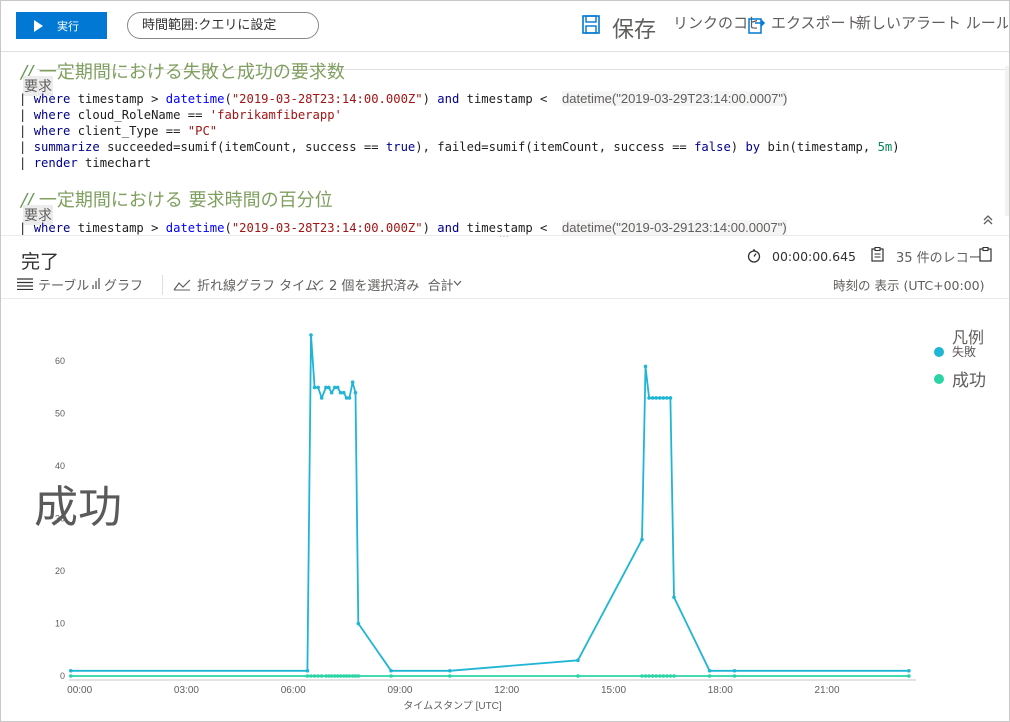  What do you see at coordinates (400, 147) in the screenshot?
I see `boolean-literal: true` at bounding box center [400, 147].